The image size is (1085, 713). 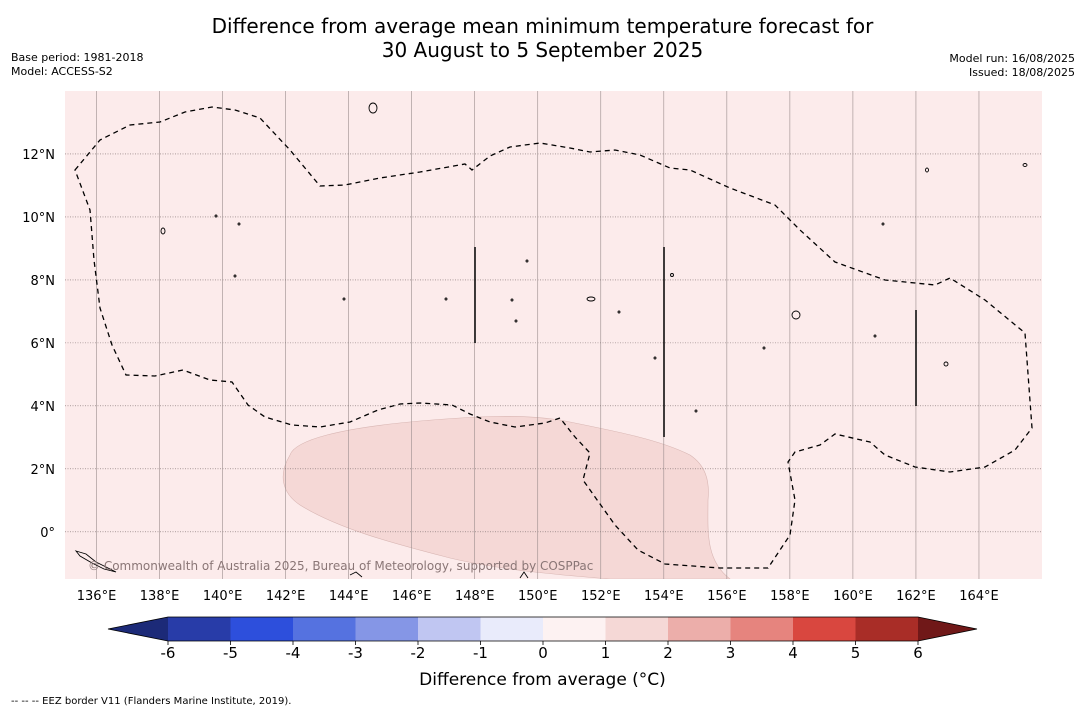 I want to click on base-period: Base period: 1981-2018, so click(x=77, y=57).